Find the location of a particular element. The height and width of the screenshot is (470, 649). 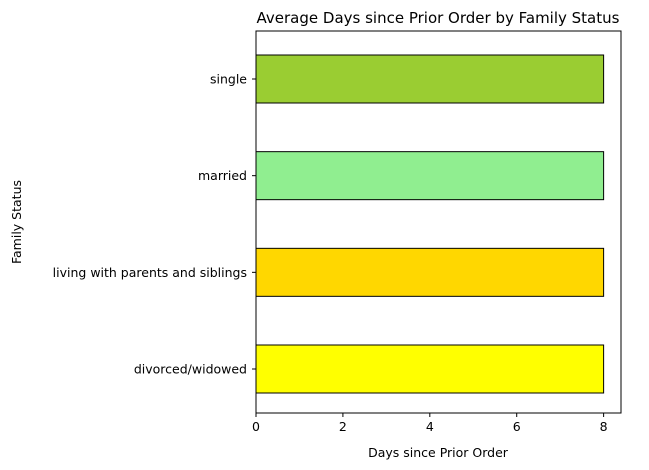

x-tick-label: 6 is located at coordinates (517, 426).